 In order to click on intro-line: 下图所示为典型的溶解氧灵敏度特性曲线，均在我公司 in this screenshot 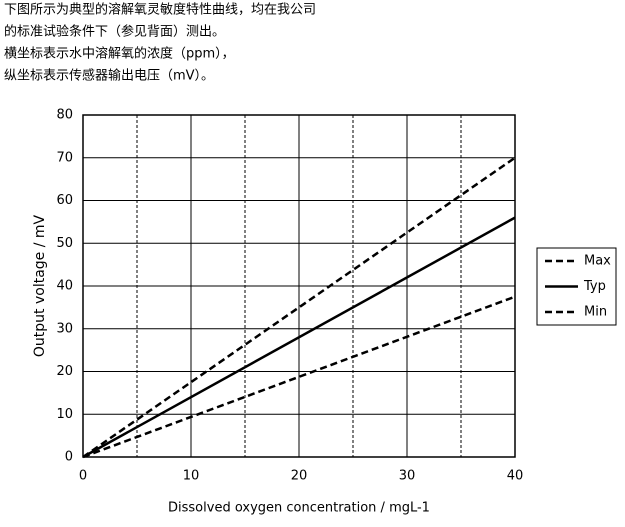, I will do `click(160, 10)`.